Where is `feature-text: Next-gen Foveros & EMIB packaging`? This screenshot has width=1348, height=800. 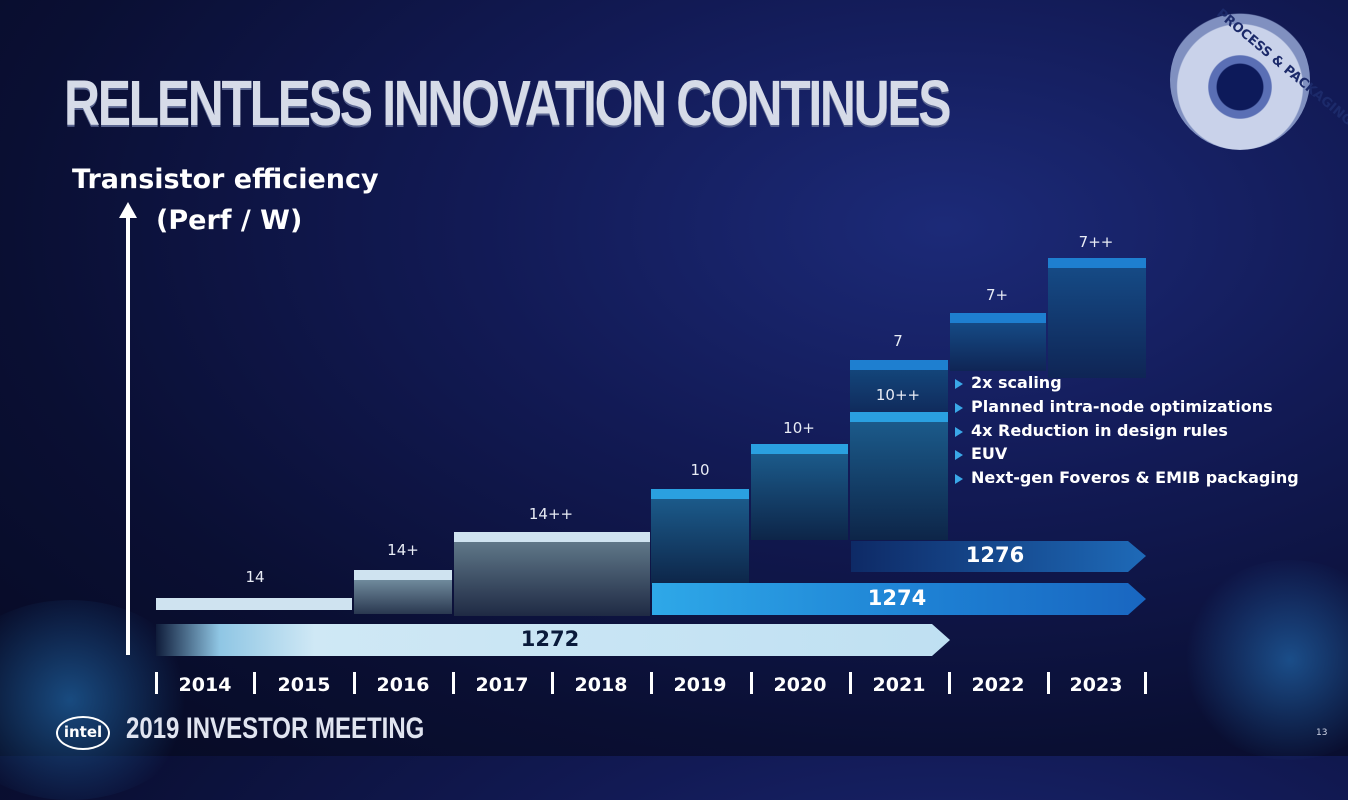
feature-text: Next-gen Foveros & EMIB packaging is located at coordinates (1135, 477).